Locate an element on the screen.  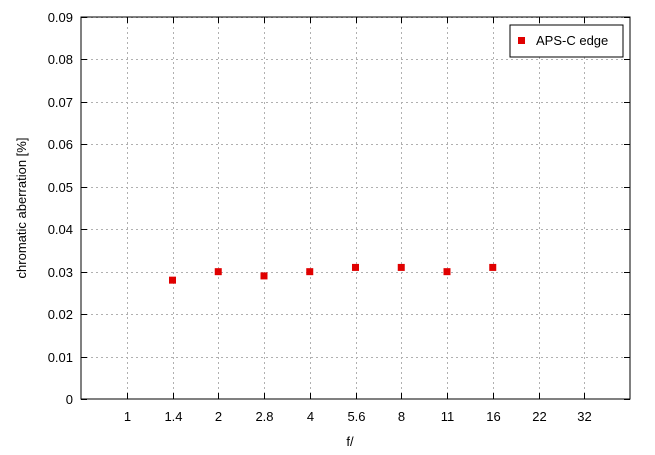
legend-box is located at coordinates (566, 41).